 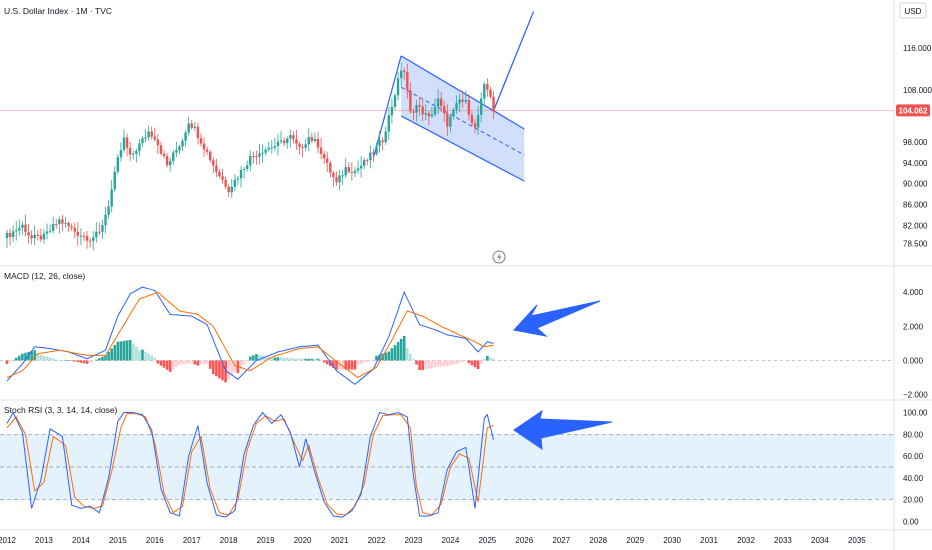 What do you see at coordinates (8, 540) in the screenshot?
I see `time-axis-tick: 2012` at bounding box center [8, 540].